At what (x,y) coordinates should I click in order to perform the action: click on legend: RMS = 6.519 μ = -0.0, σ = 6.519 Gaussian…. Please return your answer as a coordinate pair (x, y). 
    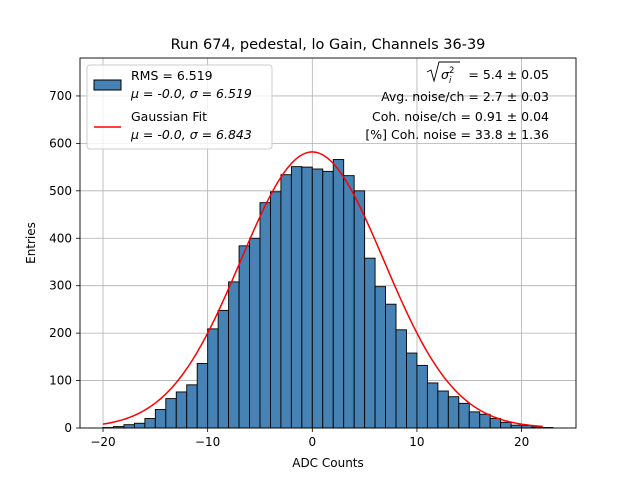
    Looking at the image, I should click on (179, 107).